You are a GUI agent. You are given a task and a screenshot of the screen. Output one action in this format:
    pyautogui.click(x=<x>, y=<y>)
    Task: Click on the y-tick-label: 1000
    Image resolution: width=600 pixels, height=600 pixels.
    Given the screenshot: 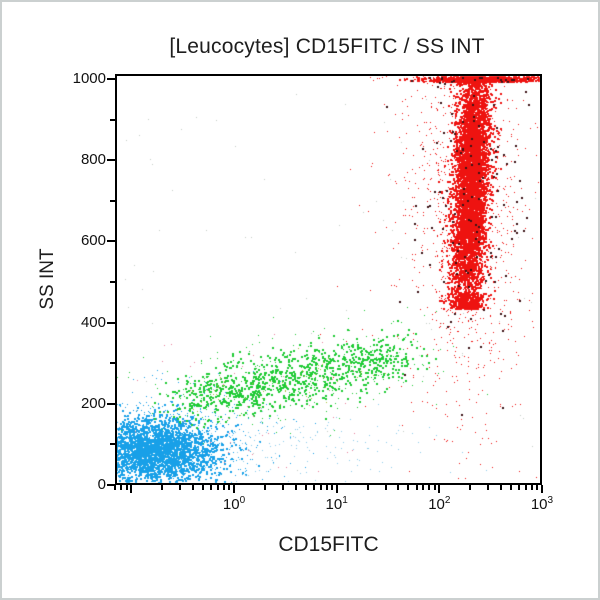 What is the action you would take?
    pyautogui.click(x=89, y=78)
    